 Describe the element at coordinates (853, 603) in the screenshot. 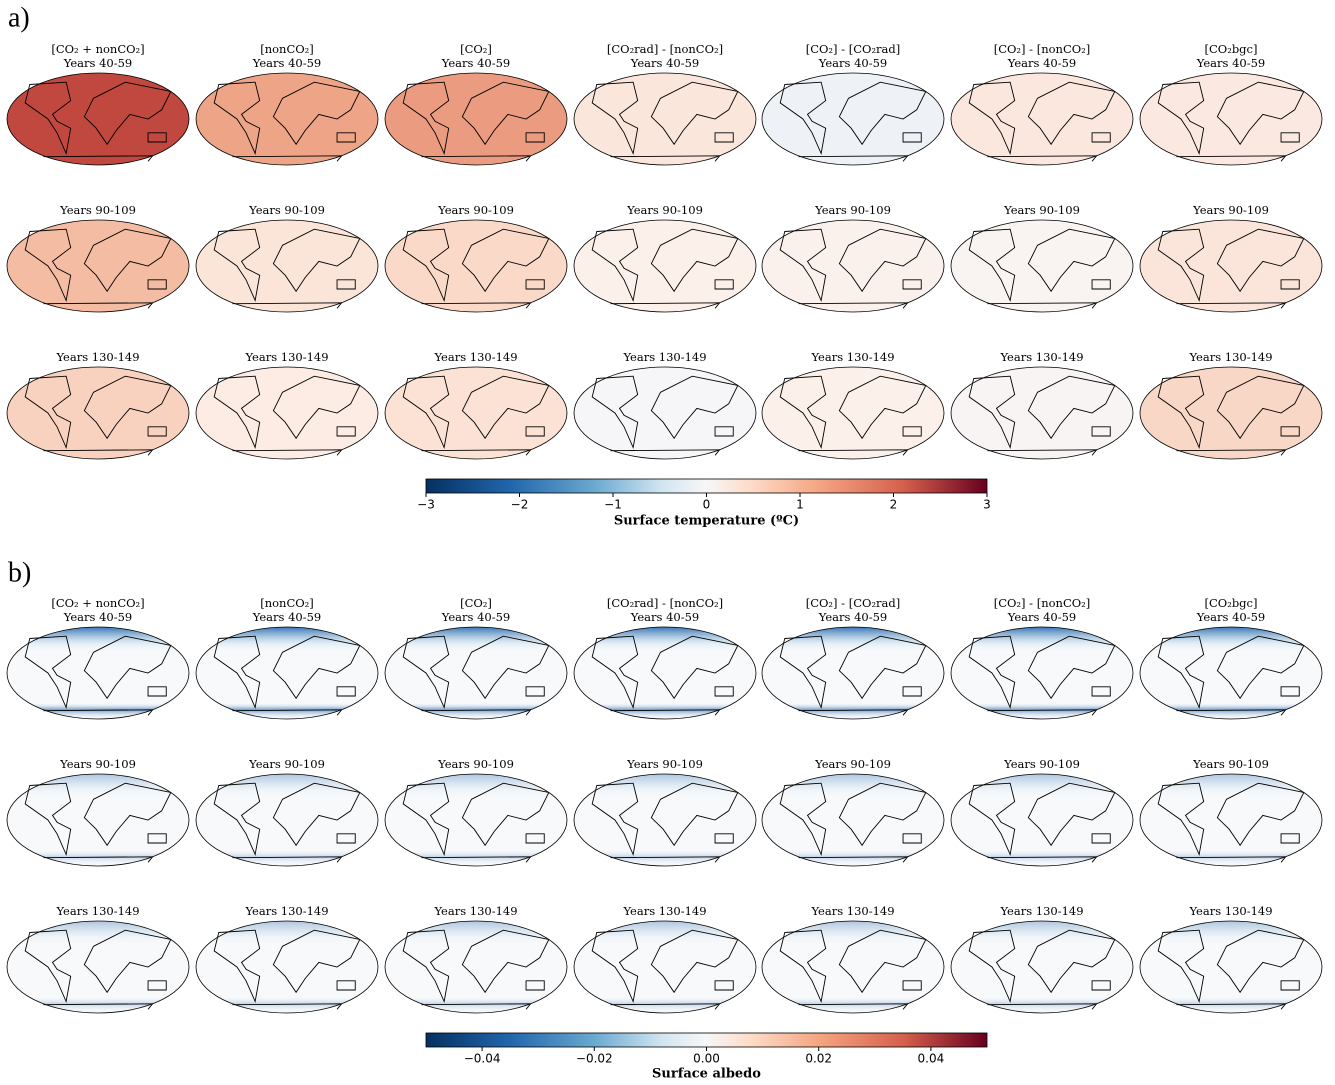

I see `column-title: [CO₂] - [CO₂rad]` at that location.